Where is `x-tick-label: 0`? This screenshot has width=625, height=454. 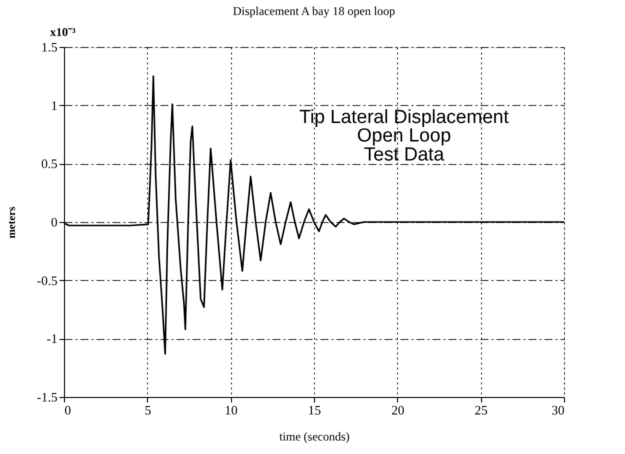
x-tick-label: 0 is located at coordinates (67, 410).